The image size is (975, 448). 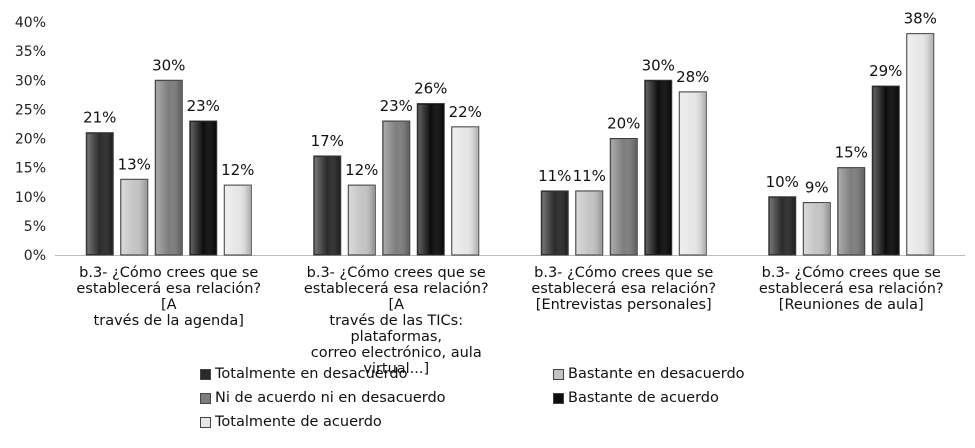 I want to click on y-tick-label: 35%, so click(x=30, y=52).